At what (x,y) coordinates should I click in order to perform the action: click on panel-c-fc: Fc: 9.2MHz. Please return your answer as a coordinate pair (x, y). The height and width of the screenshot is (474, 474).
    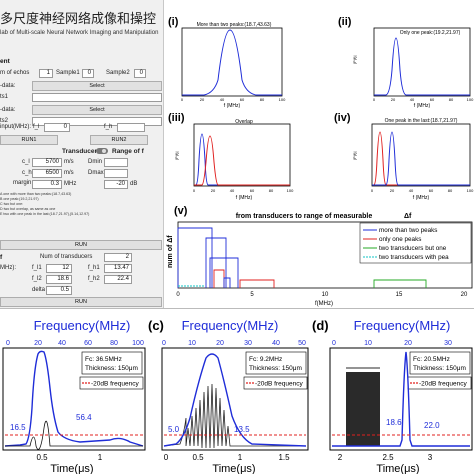
    Looking at the image, I should click on (265, 359).